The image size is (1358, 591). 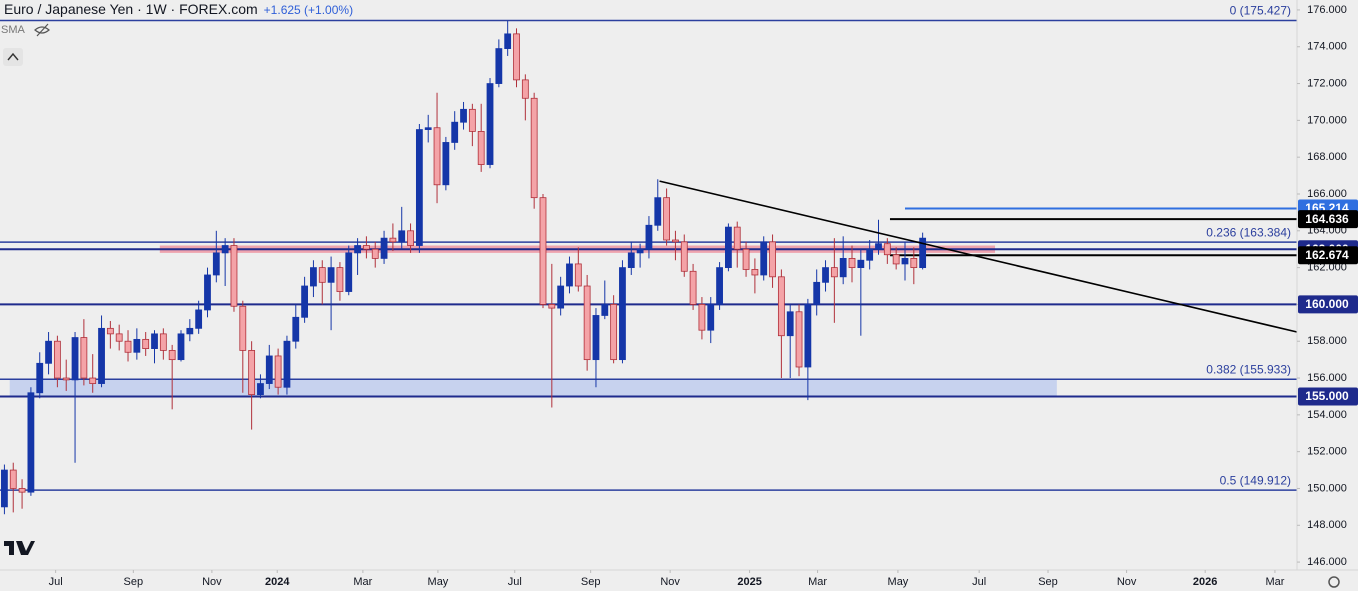 What do you see at coordinates (1260, 11) in the screenshot?
I see `fib-label: 0 (175.427)` at bounding box center [1260, 11].